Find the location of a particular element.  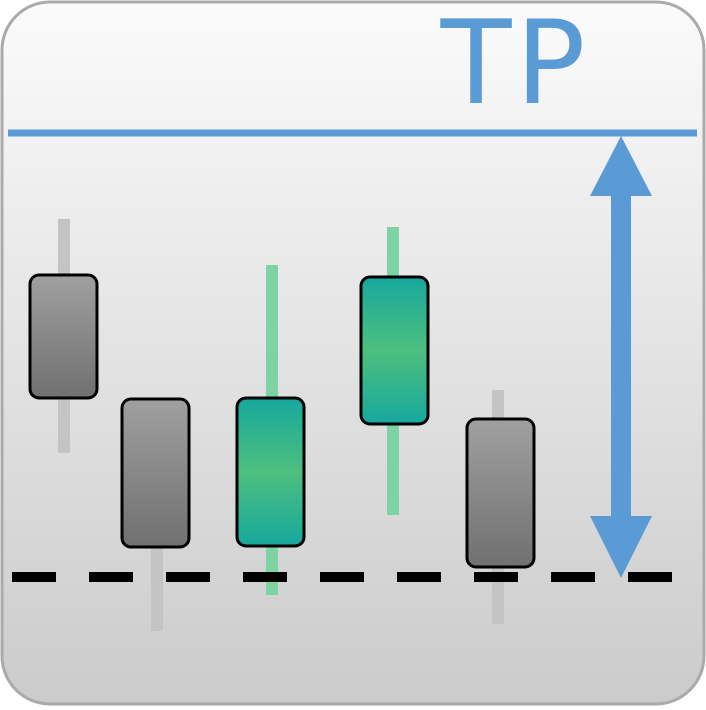

distance-double-arrow is located at coordinates (621, 357).